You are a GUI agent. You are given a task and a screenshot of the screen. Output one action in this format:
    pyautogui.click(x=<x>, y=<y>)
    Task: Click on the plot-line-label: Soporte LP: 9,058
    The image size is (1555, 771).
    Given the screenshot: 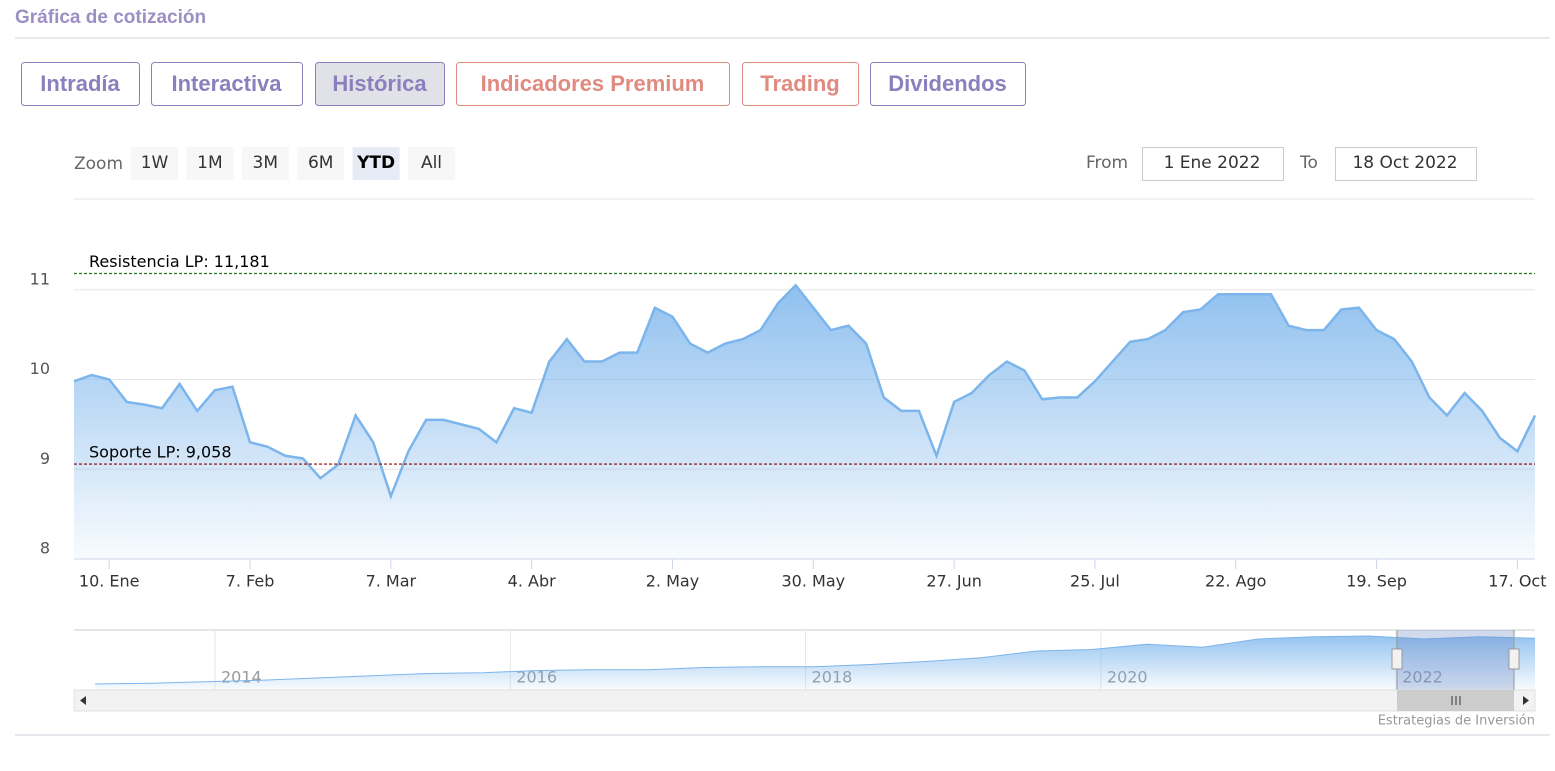 What is the action you would take?
    pyautogui.click(x=160, y=452)
    